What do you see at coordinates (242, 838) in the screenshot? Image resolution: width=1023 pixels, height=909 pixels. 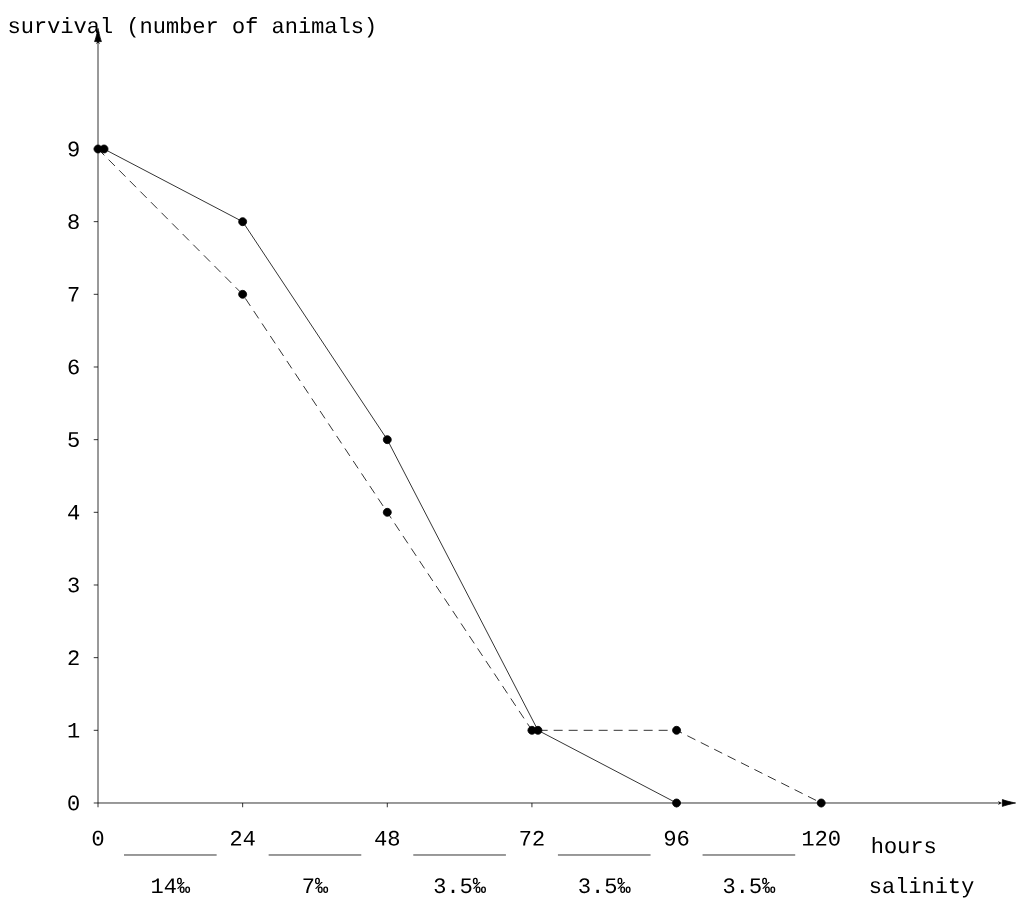 I see `x-tick-label: 24` at bounding box center [242, 838].